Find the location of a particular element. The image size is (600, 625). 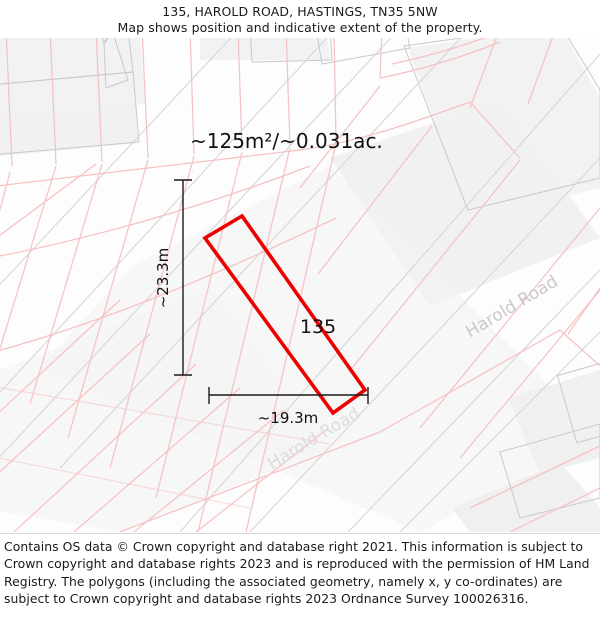

vertical-dimension-label: ~23.3m is located at coordinates (163, 278).